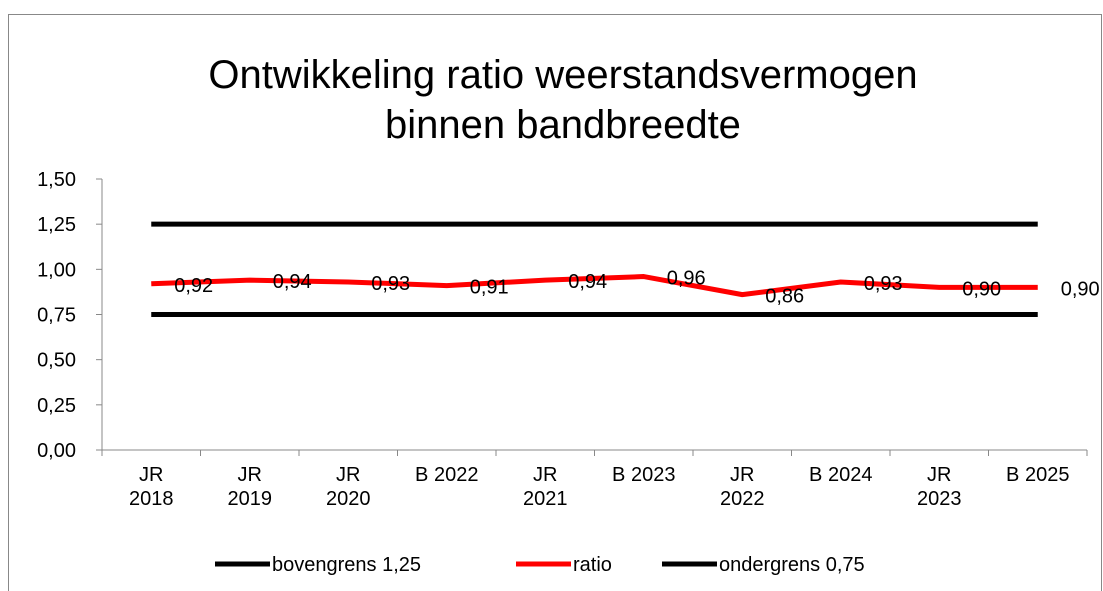 The width and height of the screenshot is (1103, 591). I want to click on y-tick-label: 0,25, so click(56, 406).